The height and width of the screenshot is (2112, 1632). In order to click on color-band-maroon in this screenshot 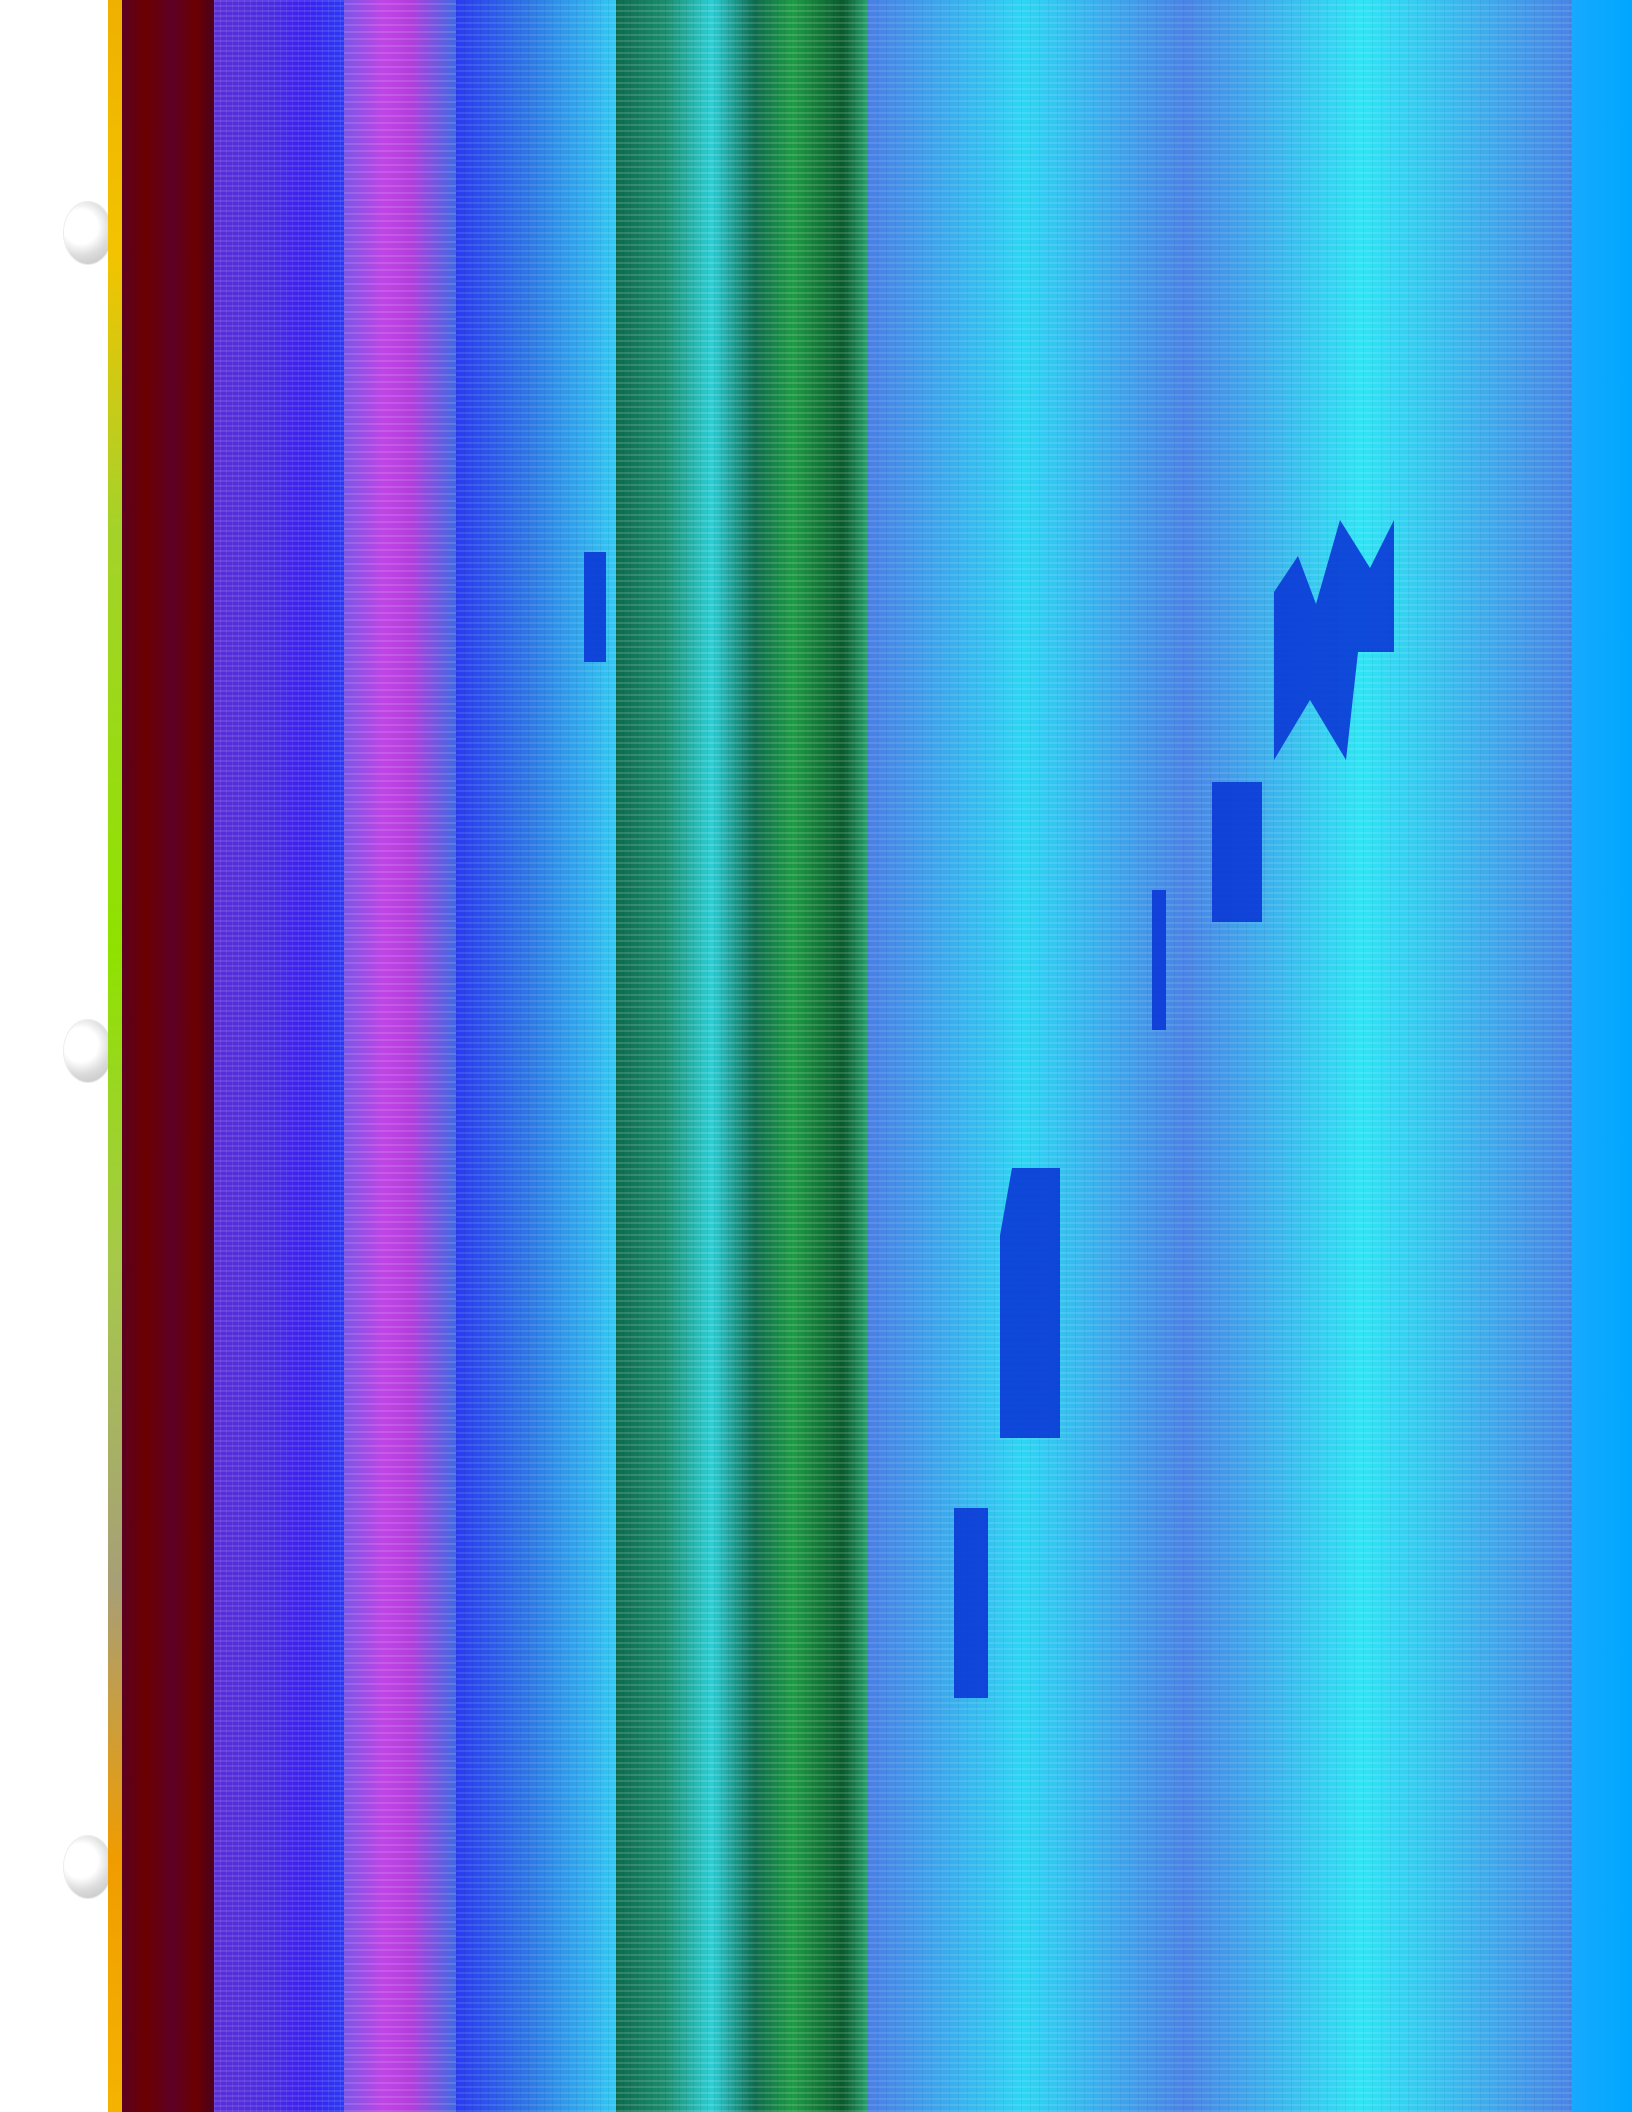, I will do `click(168, 1056)`.